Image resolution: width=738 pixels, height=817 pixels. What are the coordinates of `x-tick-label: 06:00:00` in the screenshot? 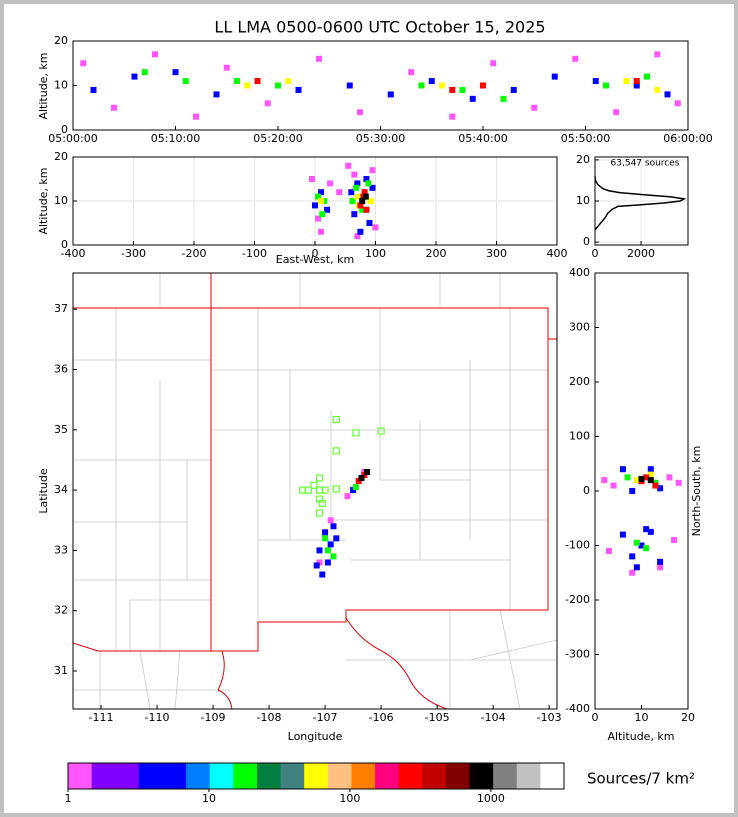 It's located at (687, 138).